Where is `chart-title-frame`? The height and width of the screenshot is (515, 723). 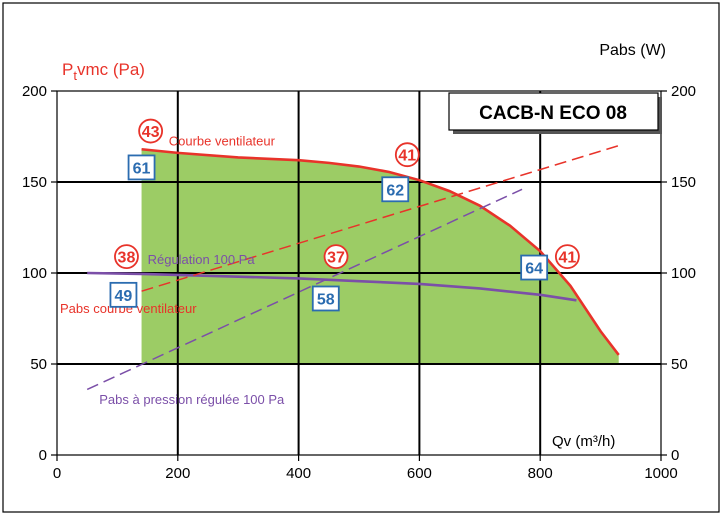 chart-title-frame is located at coordinates (553, 111).